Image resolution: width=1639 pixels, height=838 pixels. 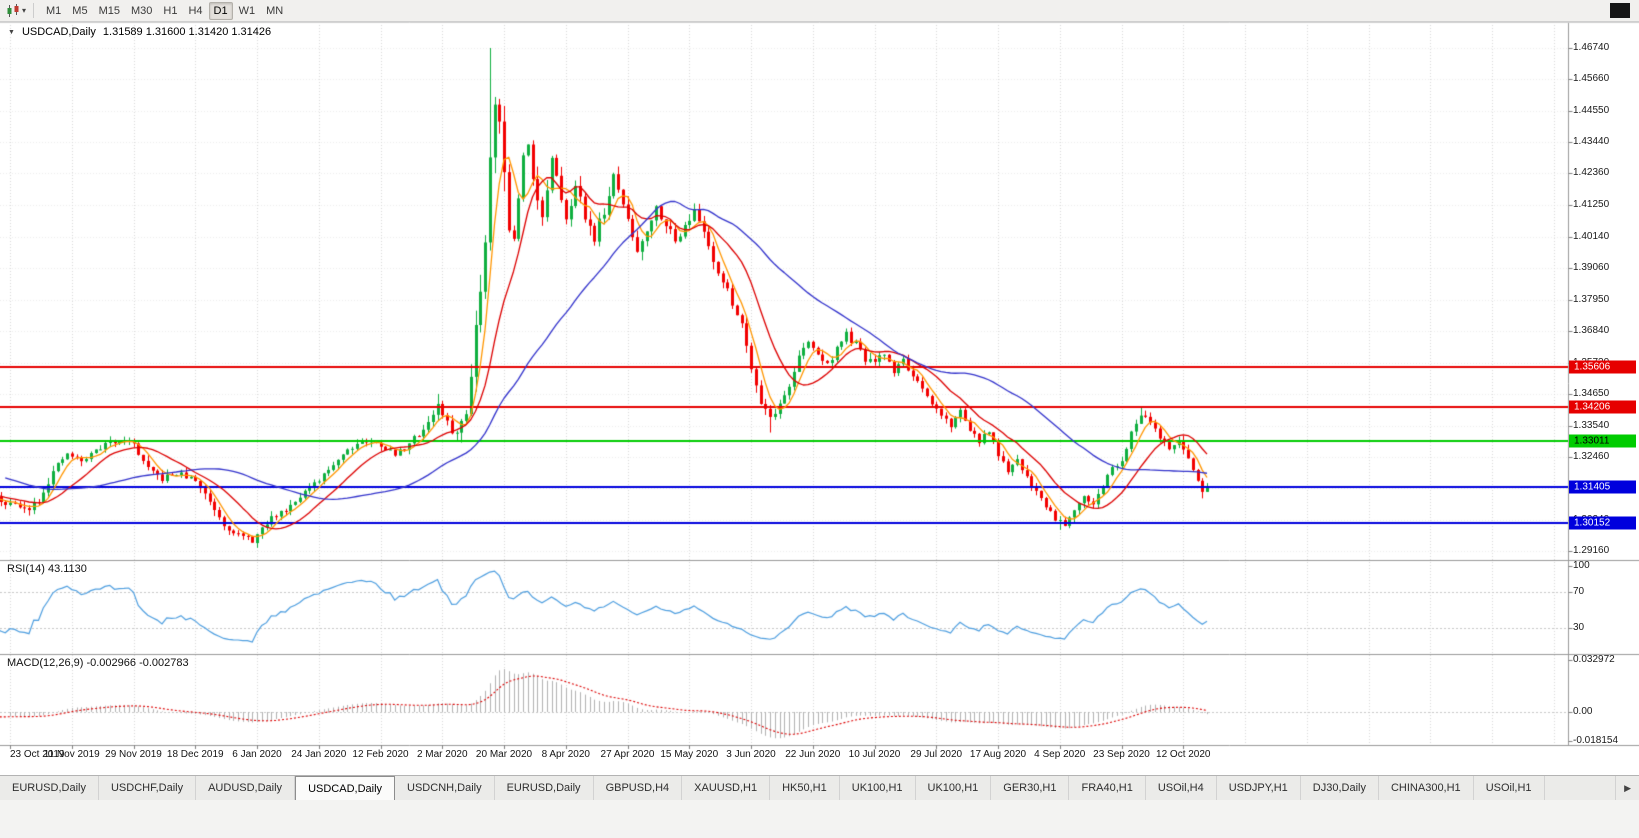 What do you see at coordinates (37, 754) in the screenshot?
I see `date-axis-label: 23 Oct 2019` at bounding box center [37, 754].